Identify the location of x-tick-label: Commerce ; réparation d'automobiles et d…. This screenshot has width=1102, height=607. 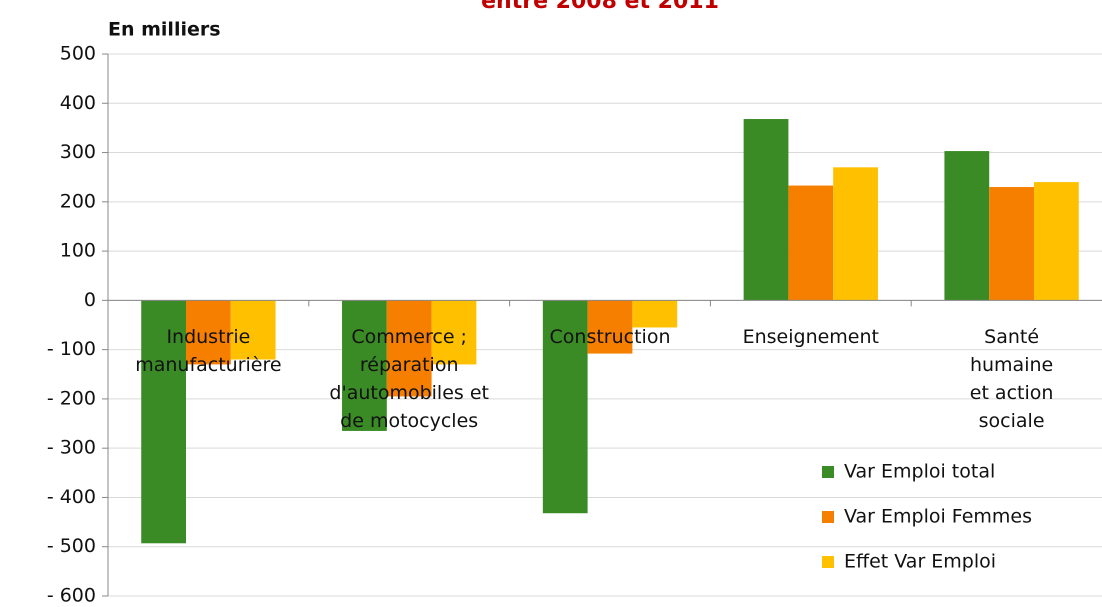
(409, 379).